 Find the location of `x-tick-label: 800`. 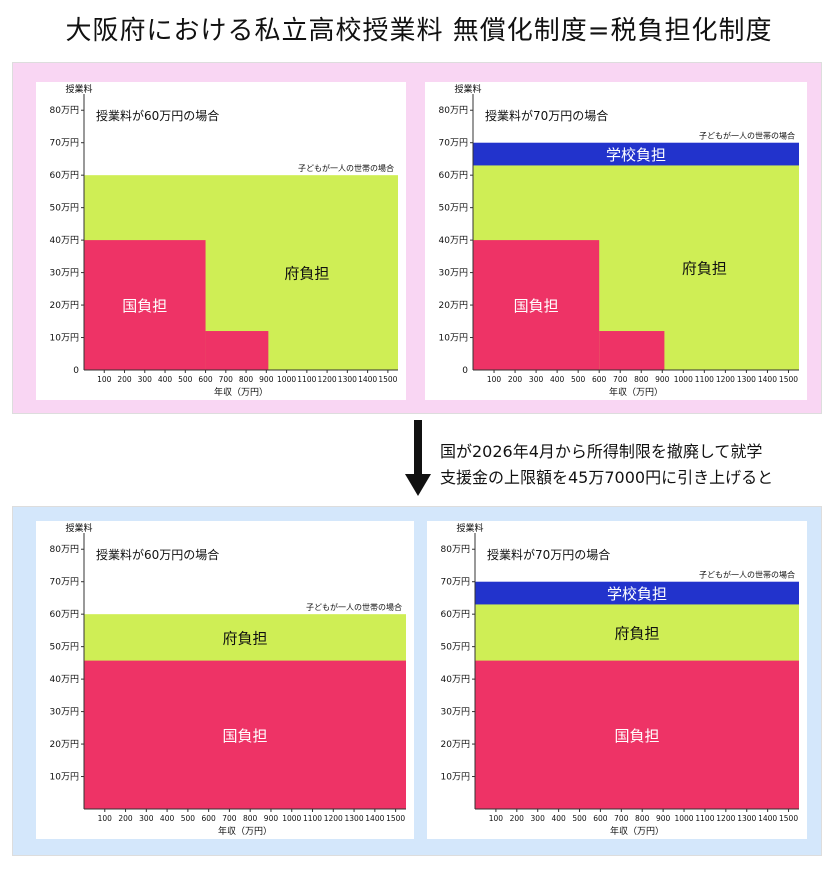

x-tick-label: 800 is located at coordinates (246, 379).